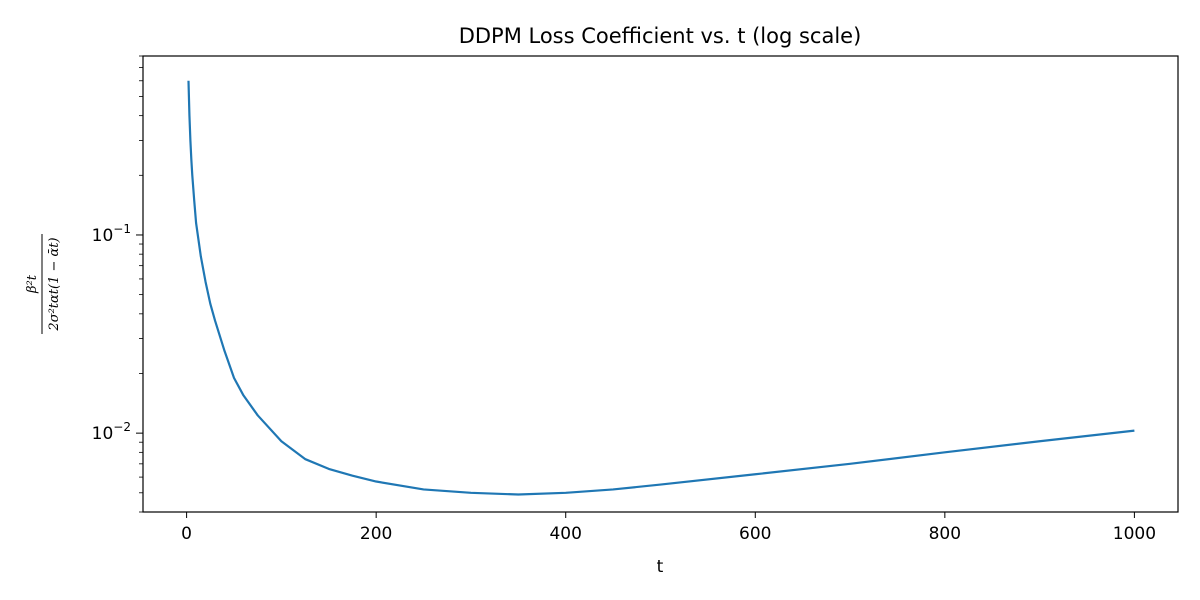  What do you see at coordinates (660, 567) in the screenshot?
I see `x-axis-label: t` at bounding box center [660, 567].